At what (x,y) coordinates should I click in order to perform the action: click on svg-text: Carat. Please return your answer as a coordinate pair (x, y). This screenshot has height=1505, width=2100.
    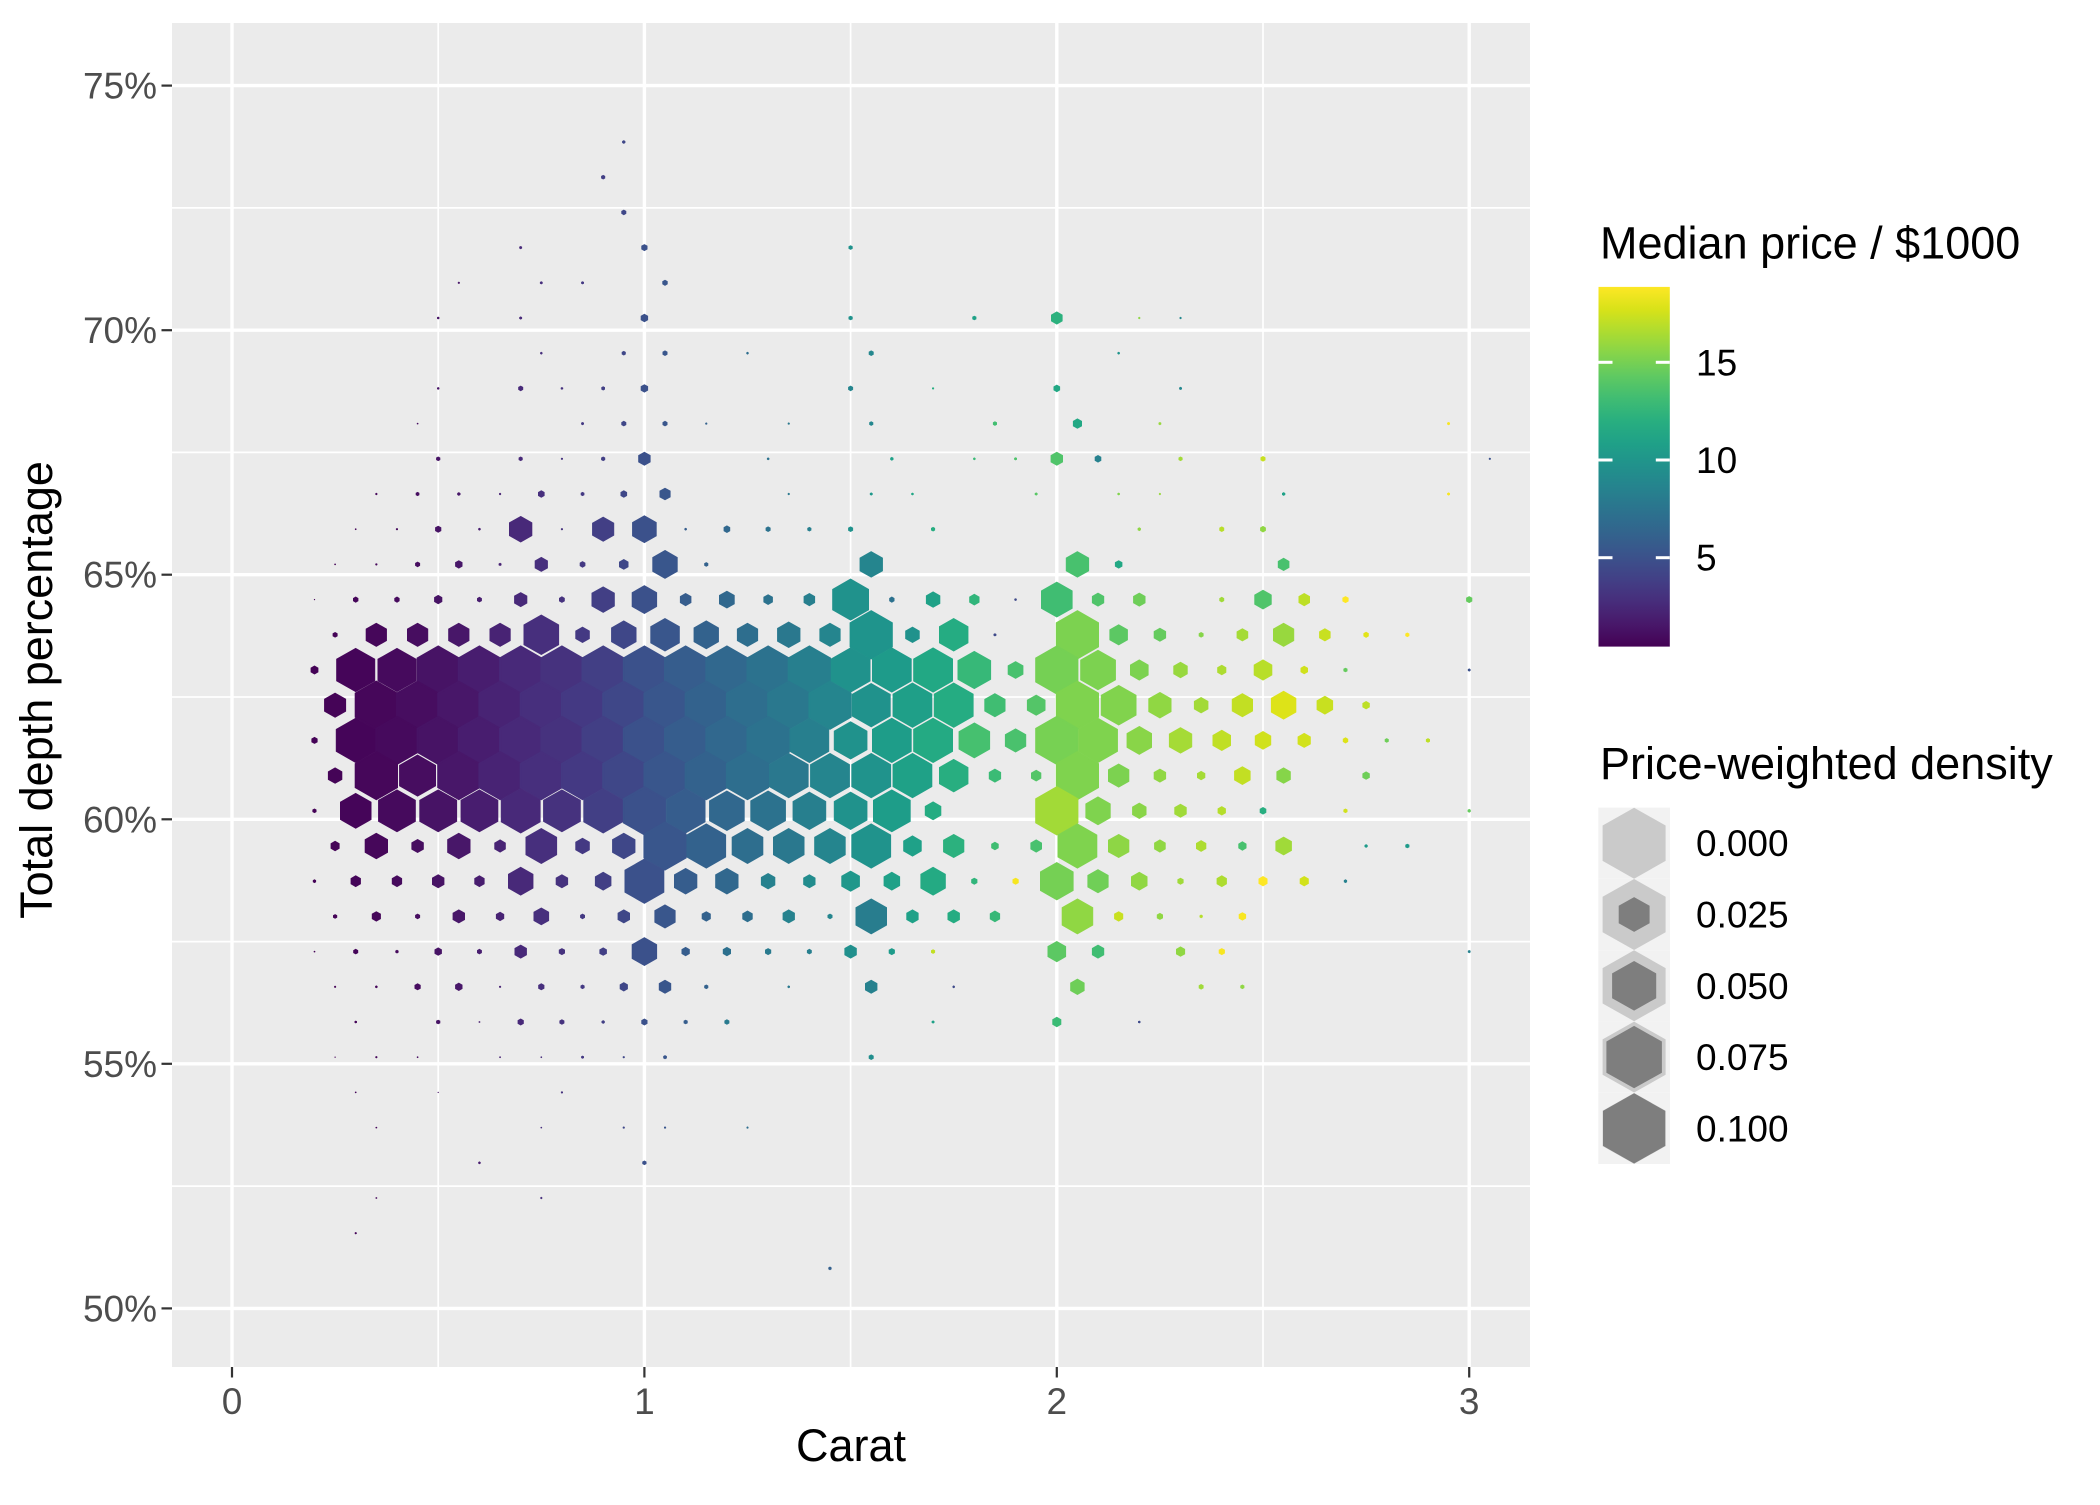
    Looking at the image, I should click on (851, 1445).